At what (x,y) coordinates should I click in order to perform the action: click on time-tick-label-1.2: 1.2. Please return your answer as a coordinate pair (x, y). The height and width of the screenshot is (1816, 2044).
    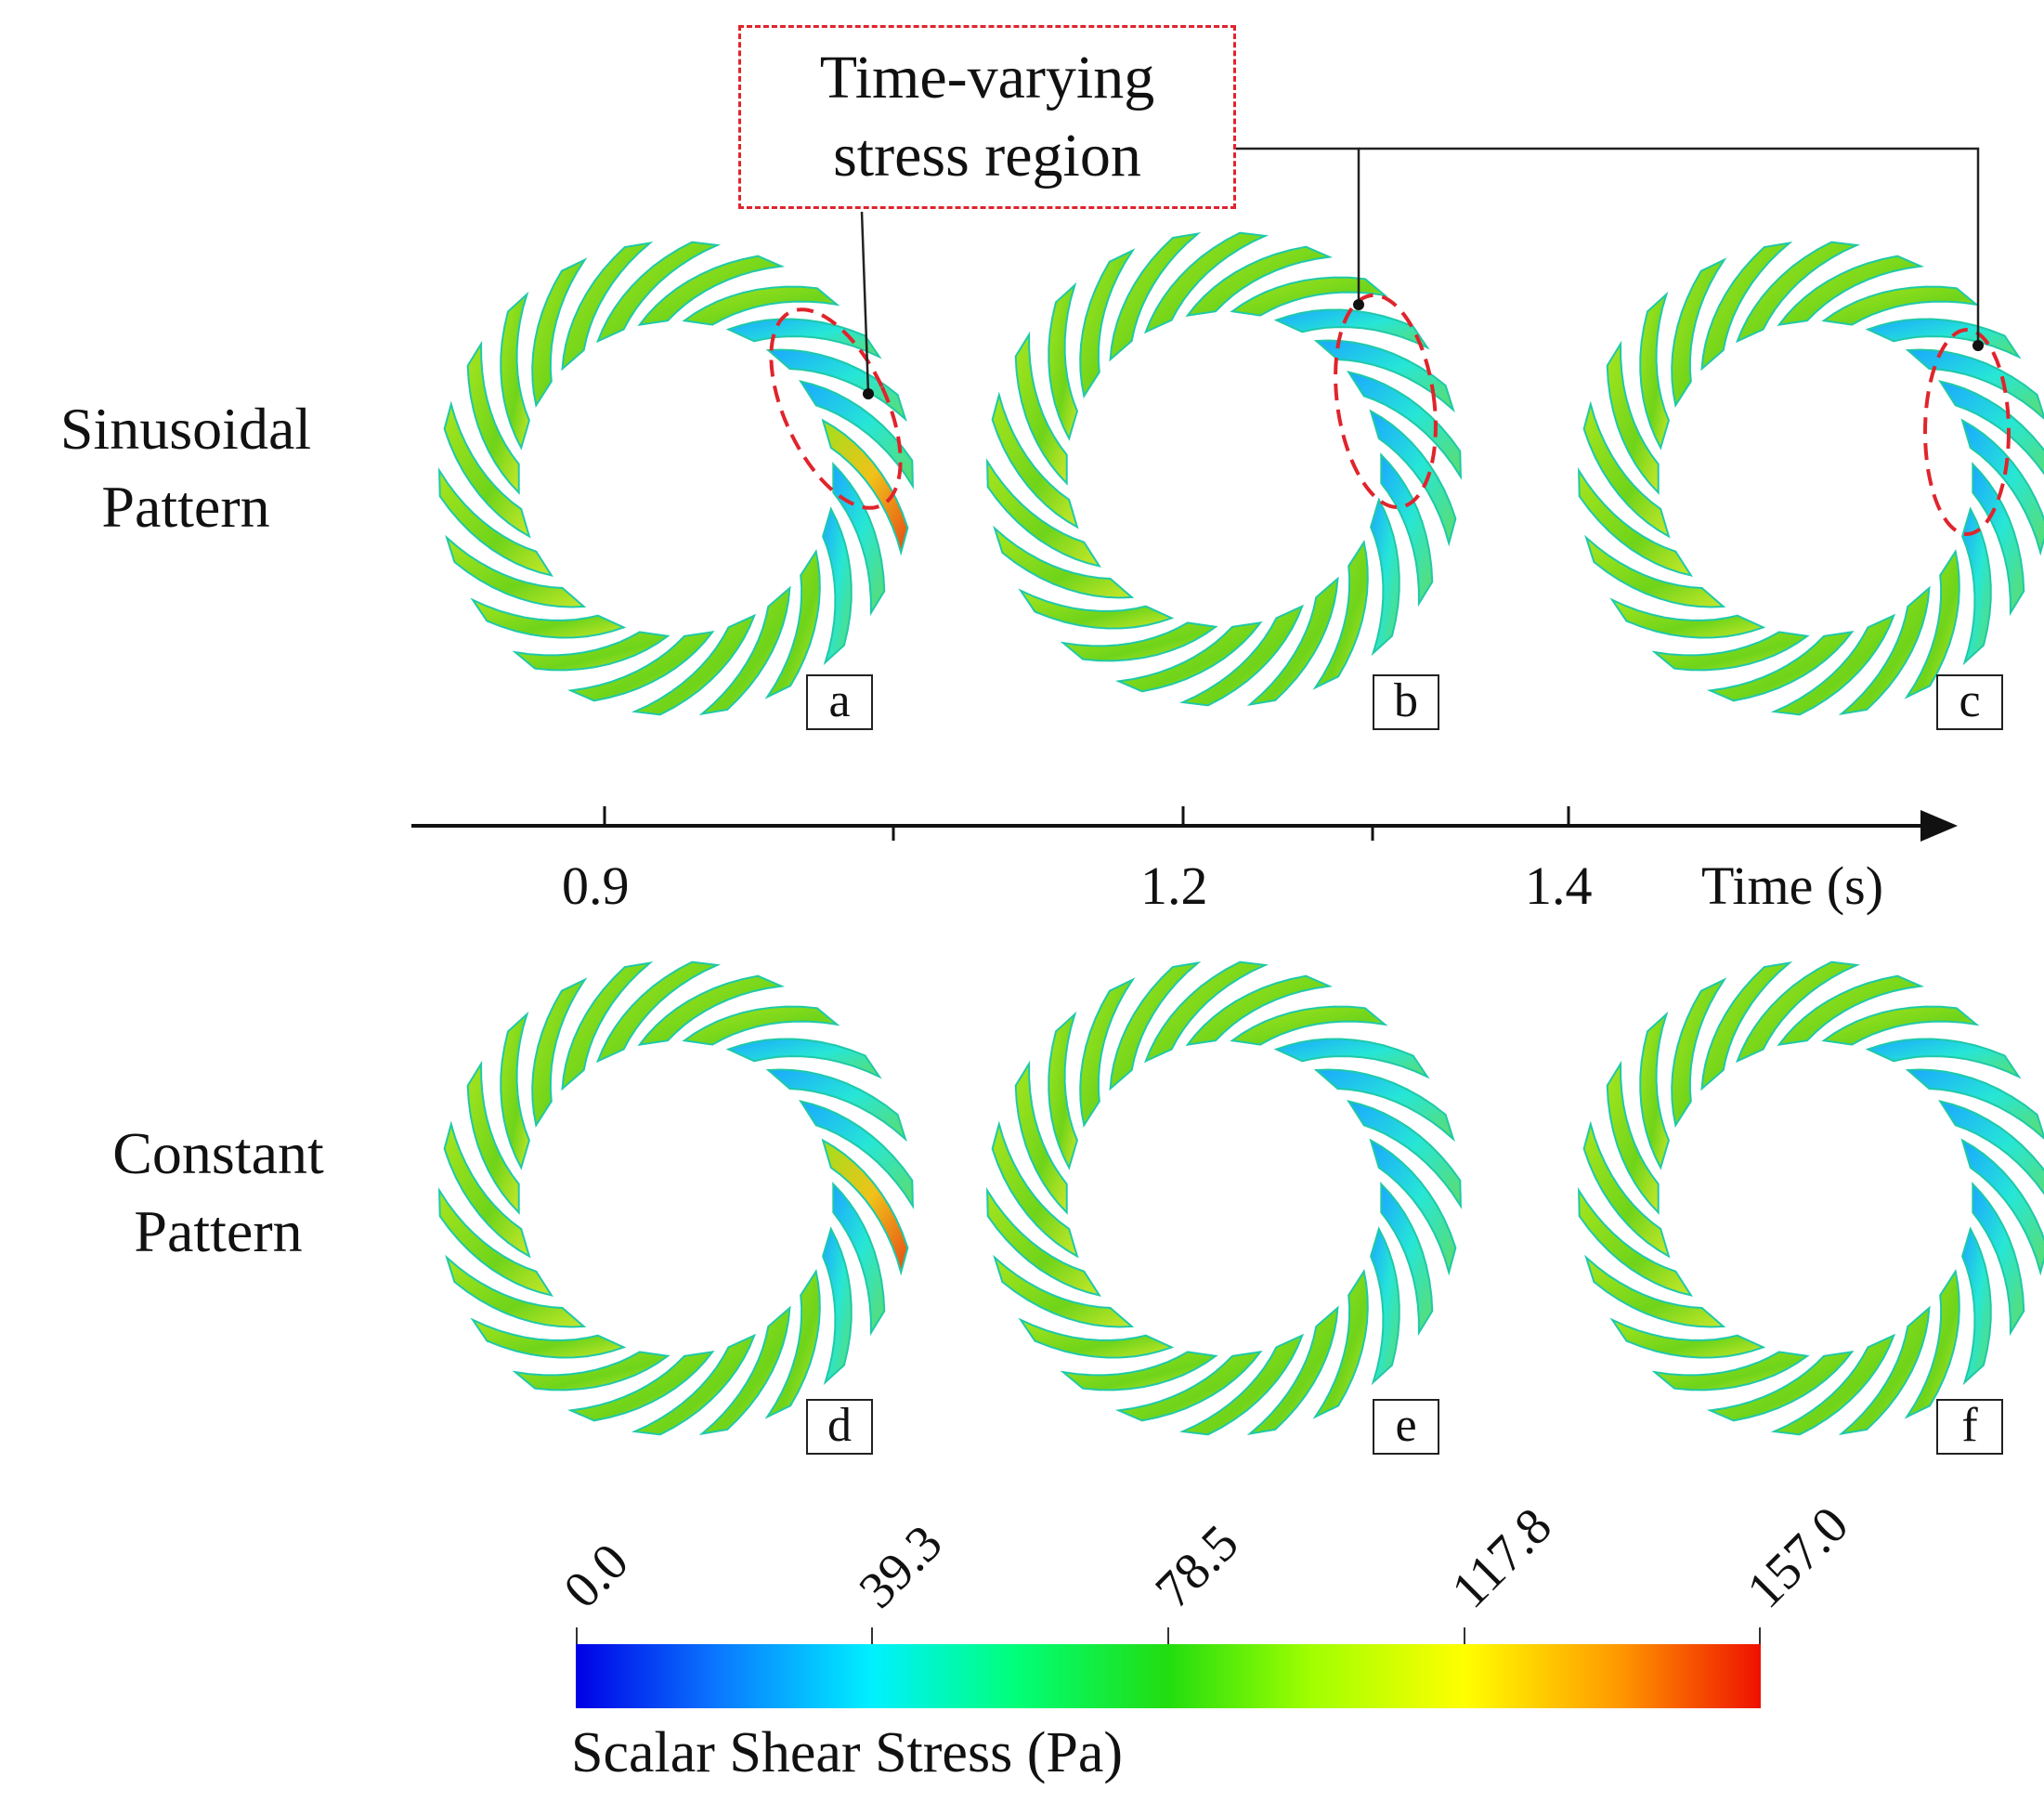
    Looking at the image, I should click on (1174, 886).